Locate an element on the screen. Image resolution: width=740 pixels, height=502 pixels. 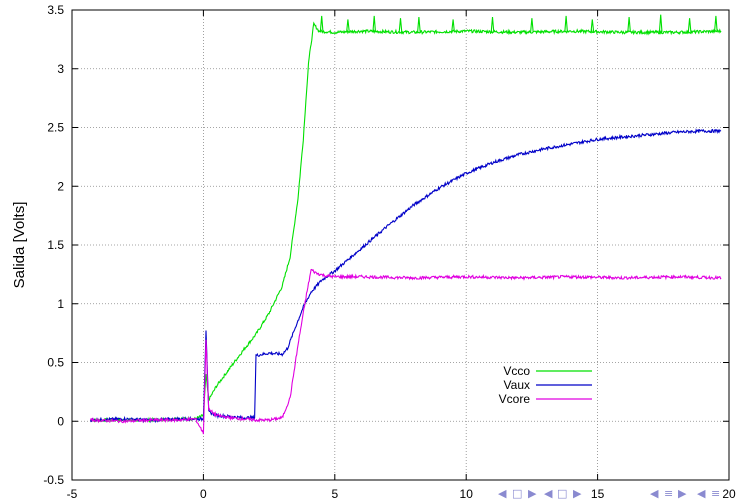
y-axis-label: Salida [Volts] is located at coordinates (19, 245).